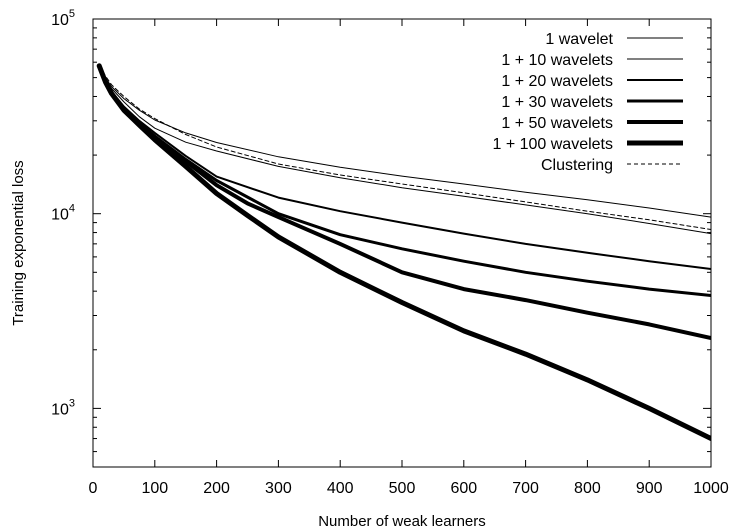 The image size is (739, 531). What do you see at coordinates (557, 60) in the screenshot?
I see `legend-label: 1 + 10 wavelets` at bounding box center [557, 60].